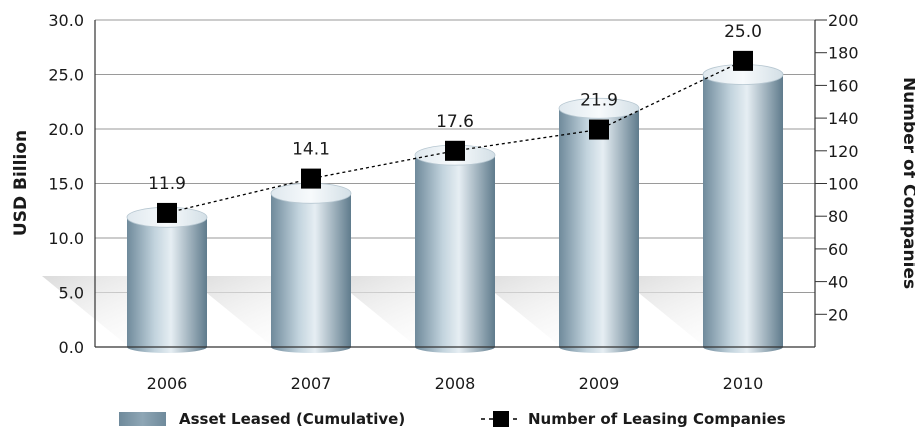  What do you see at coordinates (838, 282) in the screenshot?
I see `right-tick-label: 40` at bounding box center [838, 282].